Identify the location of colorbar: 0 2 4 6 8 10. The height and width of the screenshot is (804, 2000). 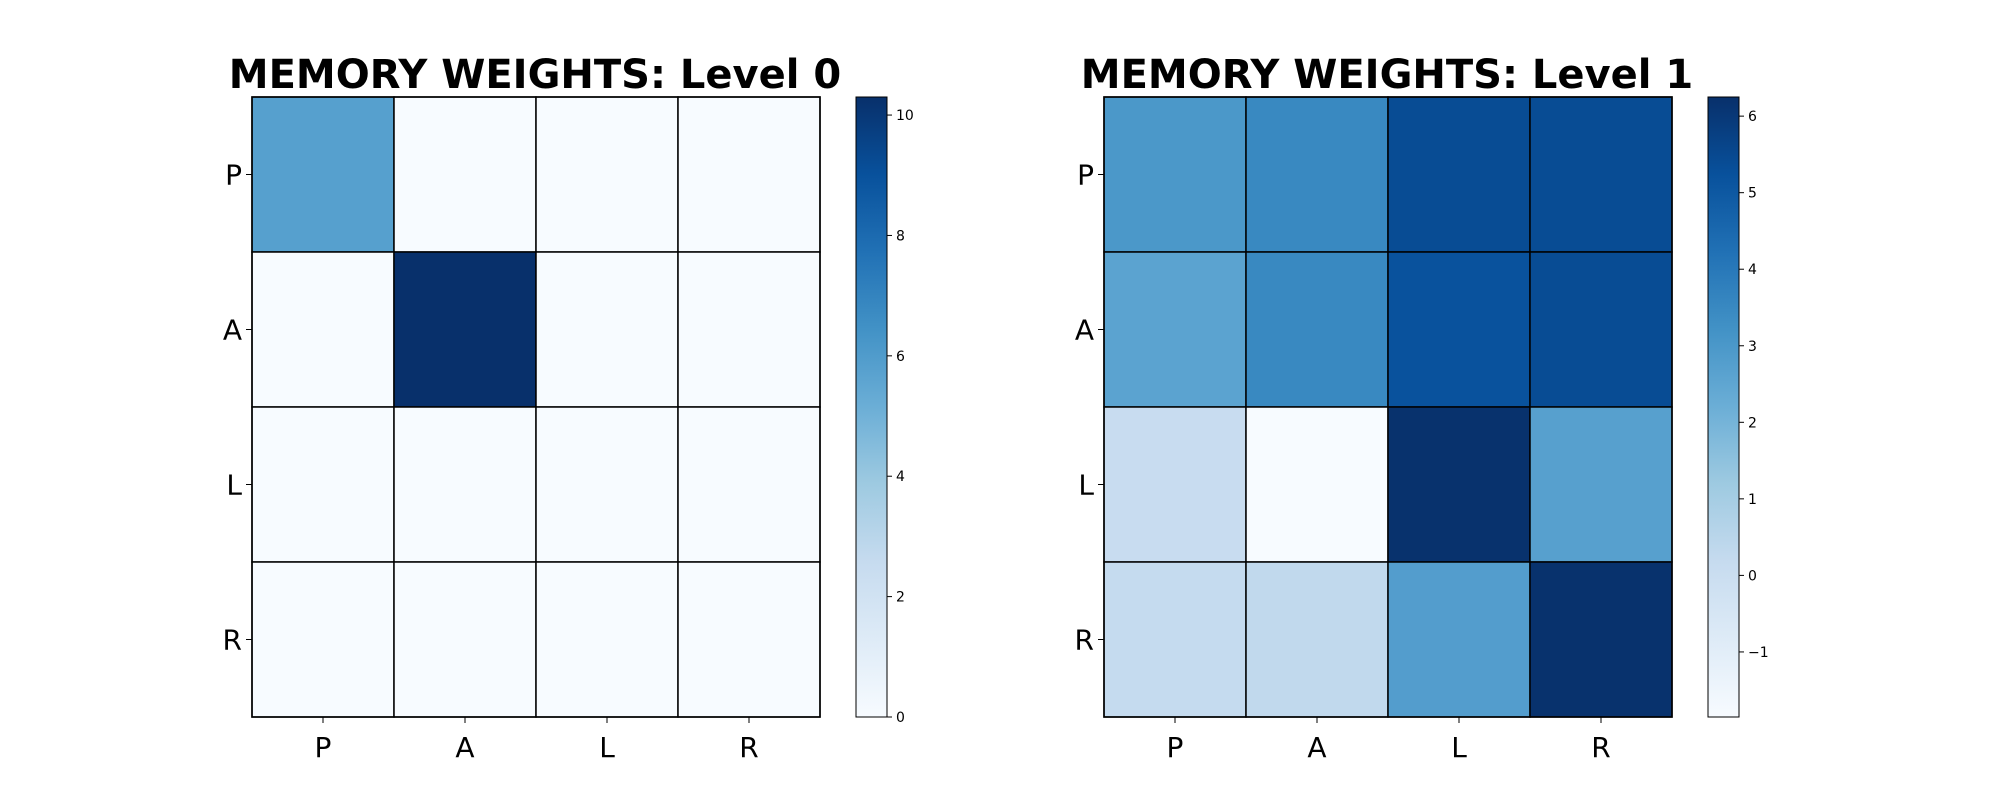
(884, 411).